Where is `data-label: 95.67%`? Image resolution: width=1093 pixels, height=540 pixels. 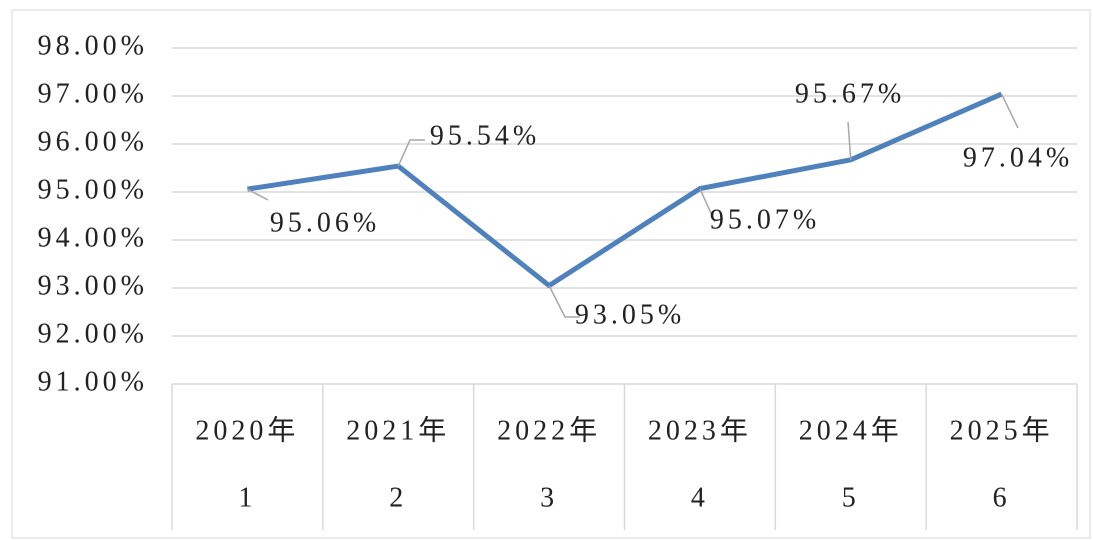 data-label: 95.67% is located at coordinates (850, 93).